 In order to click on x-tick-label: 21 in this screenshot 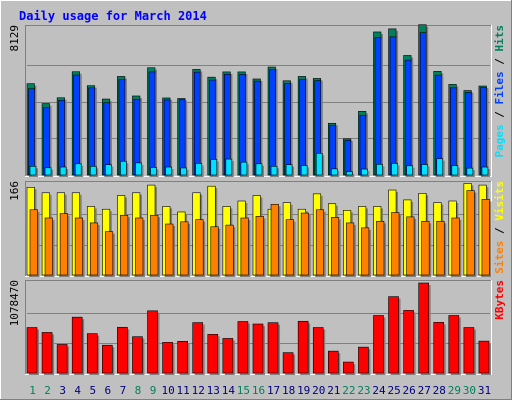, I will do `click(333, 390)`.